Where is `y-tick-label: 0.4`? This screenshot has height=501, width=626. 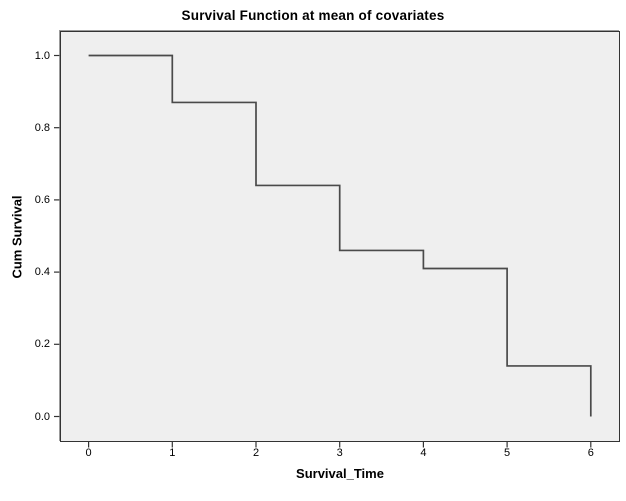
y-tick-label: 0.4 is located at coordinates (42, 272).